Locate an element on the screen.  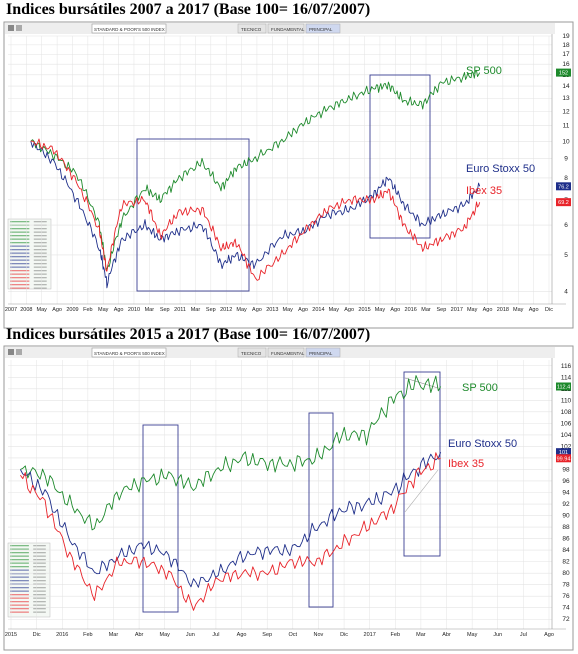
y-tick-label: 72 is located at coordinates (566, 619).